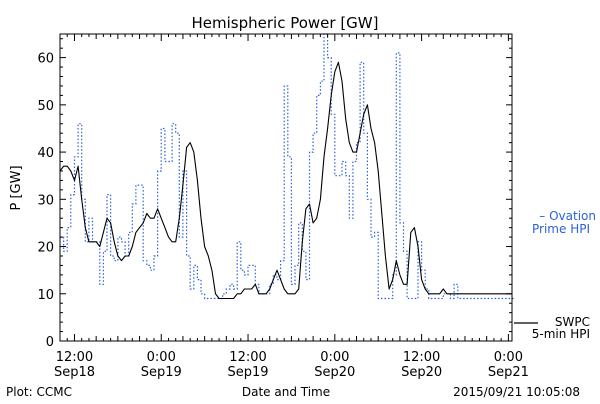 Image resolution: width=600 pixels, height=404 pixels. I want to click on x-tick-date: Sep18, so click(74, 372).